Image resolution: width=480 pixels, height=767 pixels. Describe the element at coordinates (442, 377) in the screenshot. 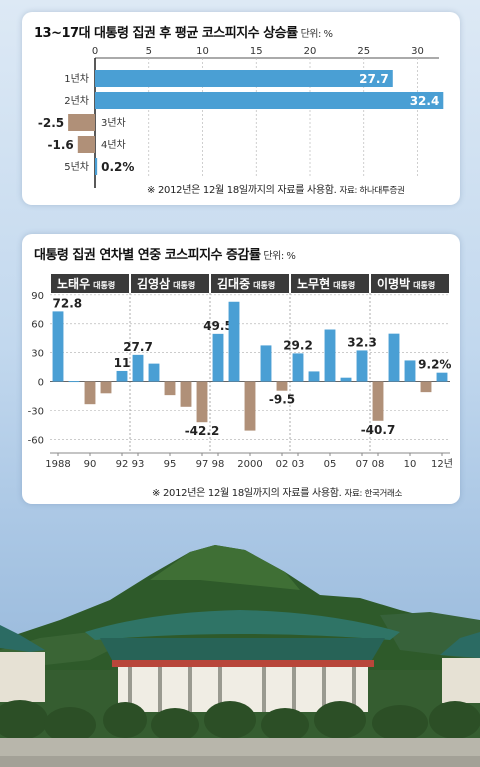

I see `bar-2012` at that location.